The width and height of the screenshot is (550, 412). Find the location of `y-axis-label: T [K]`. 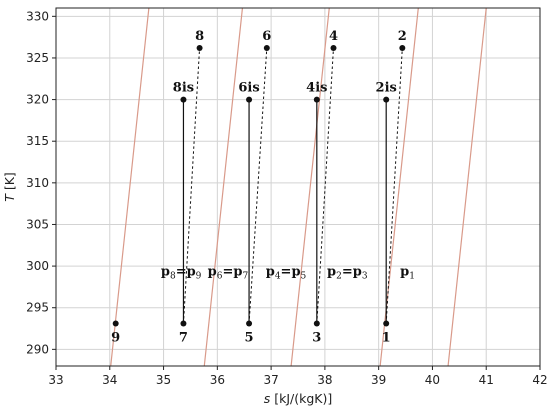

y-axis-label: T [K] is located at coordinates (9, 187).